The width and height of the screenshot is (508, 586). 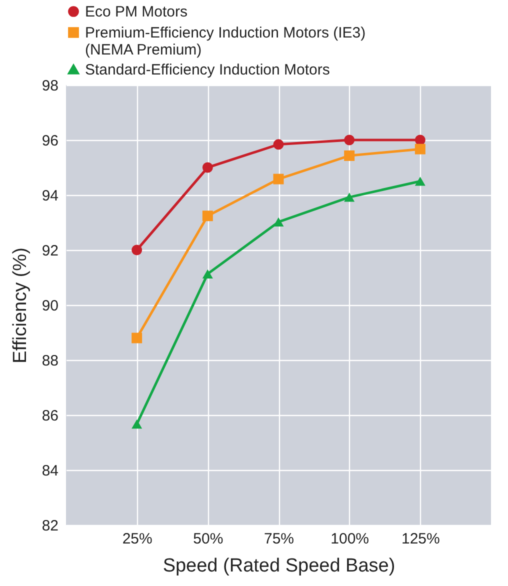 What do you see at coordinates (50, 251) in the screenshot?
I see `y-tick-label: 92` at bounding box center [50, 251].